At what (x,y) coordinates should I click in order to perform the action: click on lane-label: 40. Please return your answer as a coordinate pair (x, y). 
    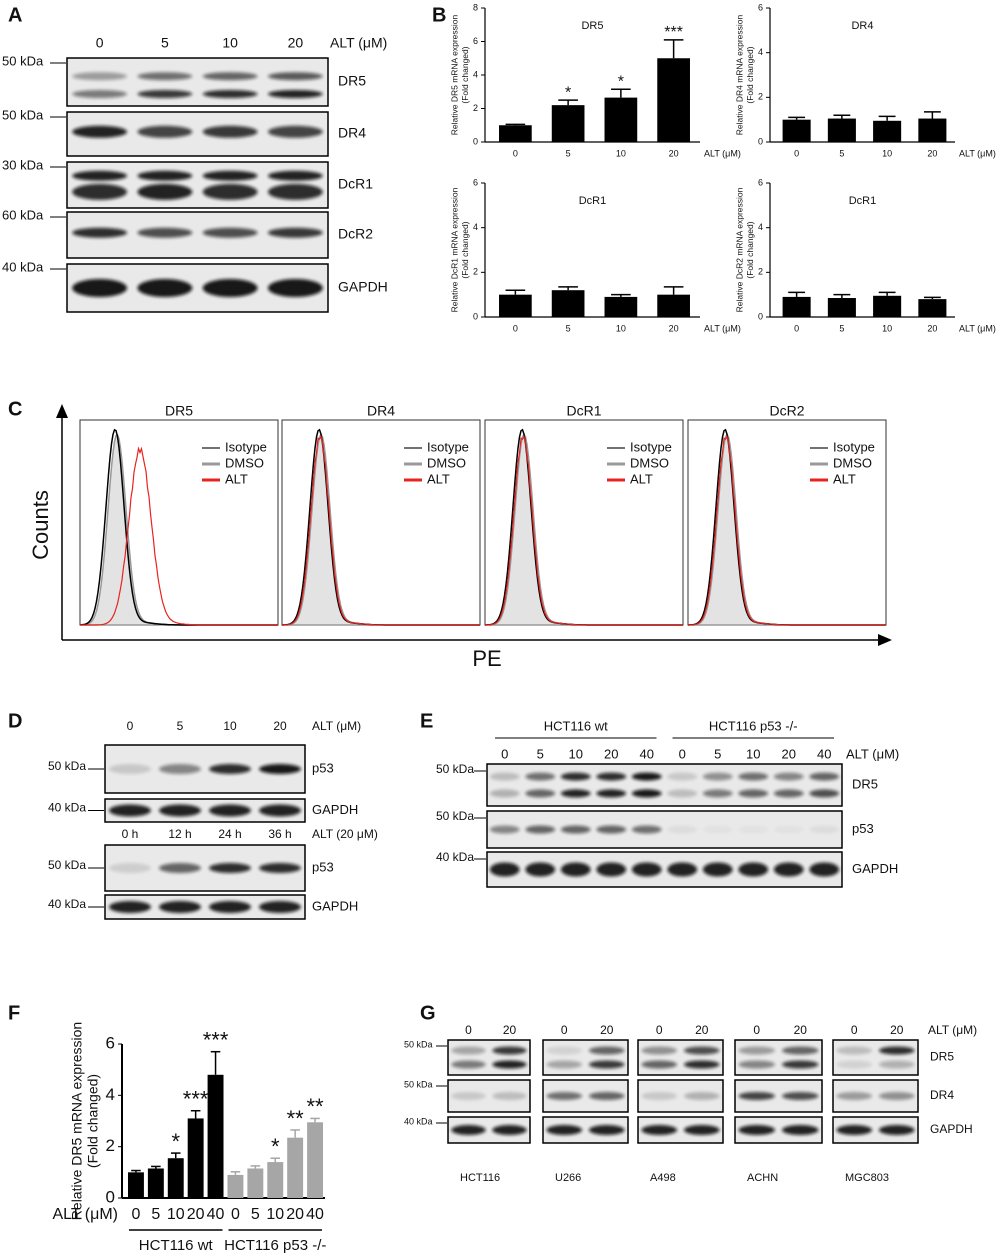
    Looking at the image, I should click on (647, 753).